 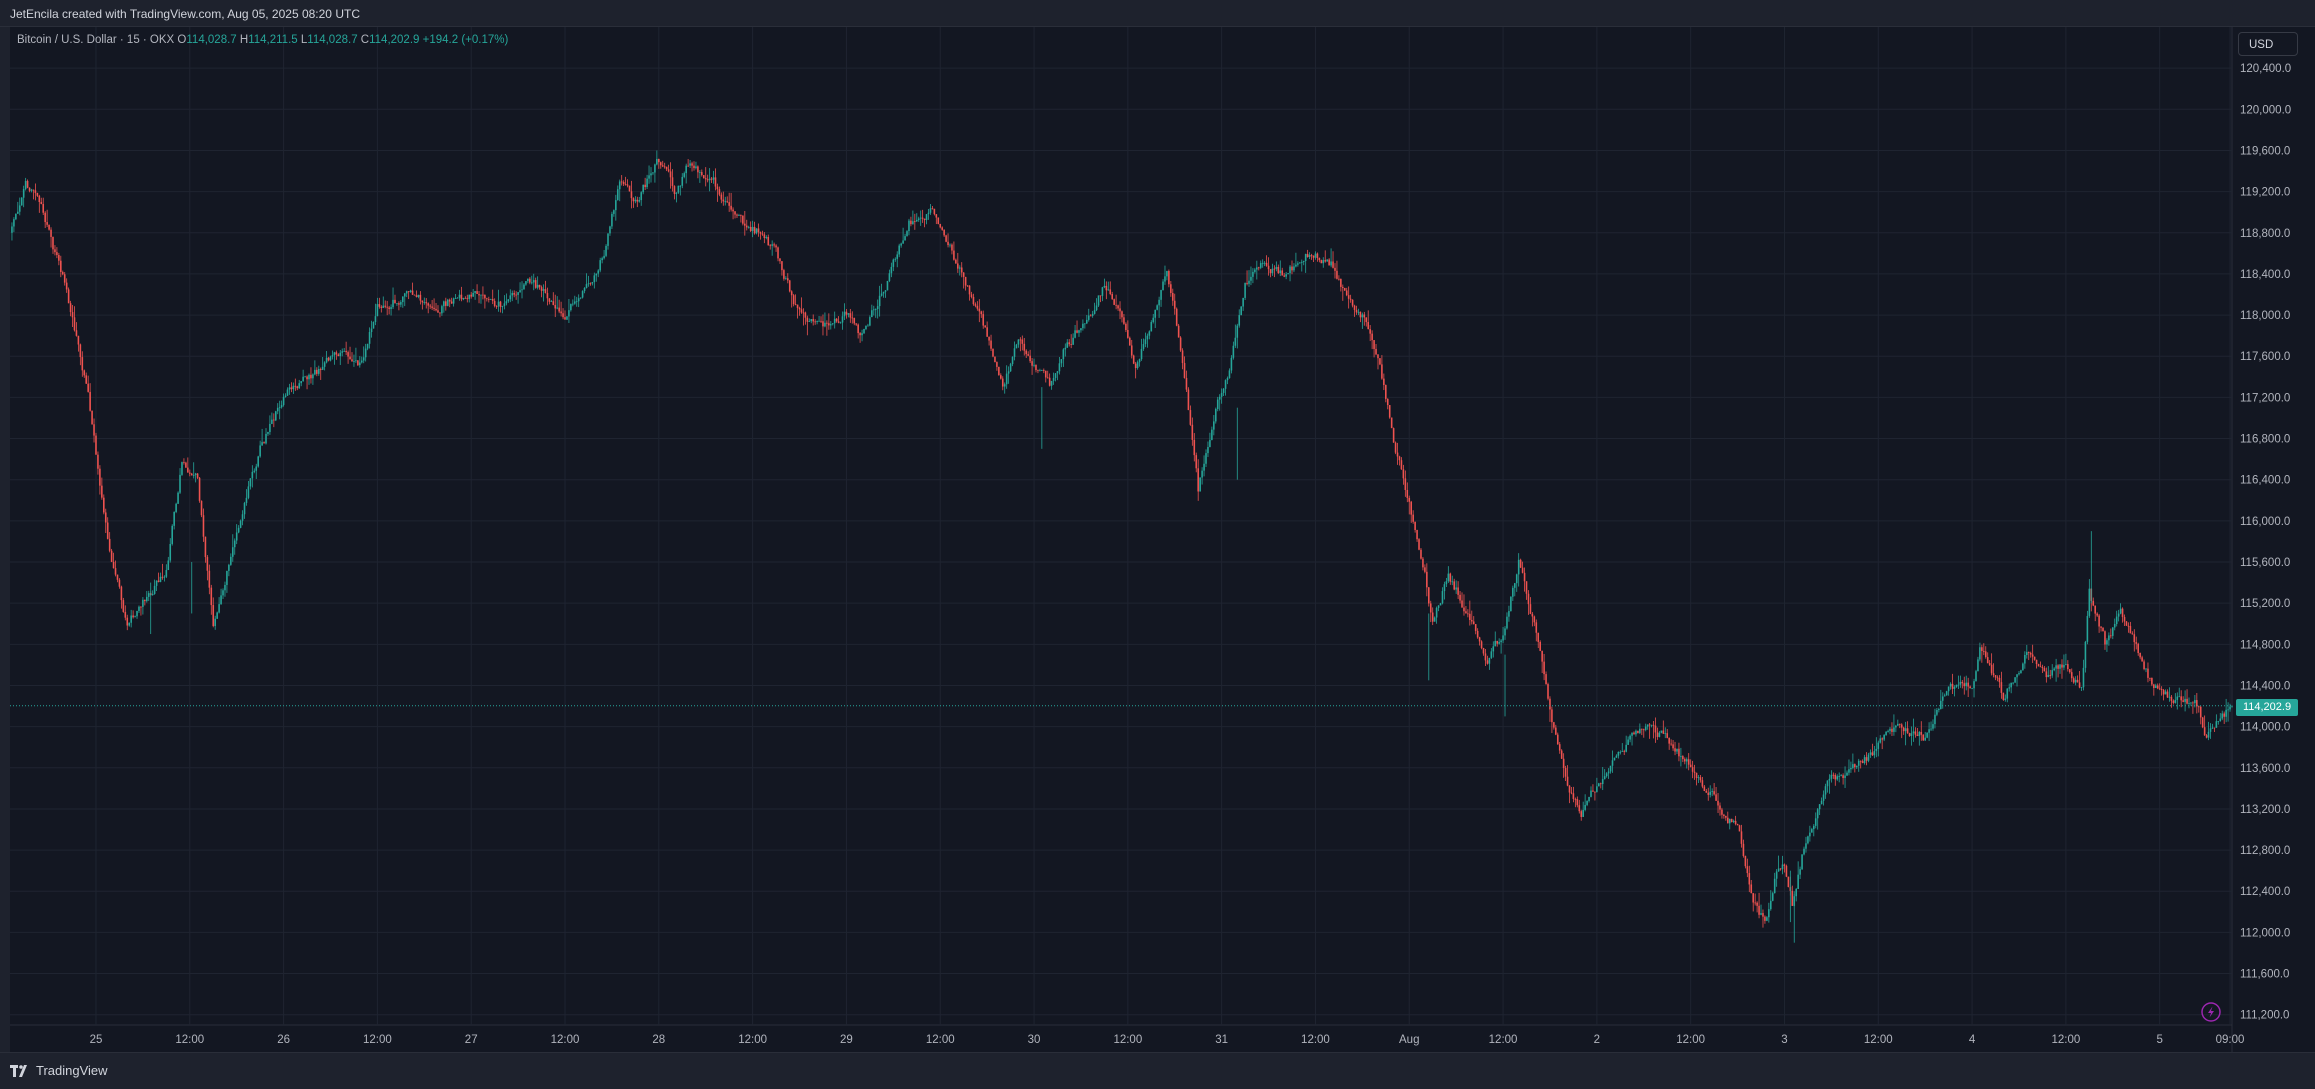 I want to click on currency-button: USD, so click(x=2268, y=44).